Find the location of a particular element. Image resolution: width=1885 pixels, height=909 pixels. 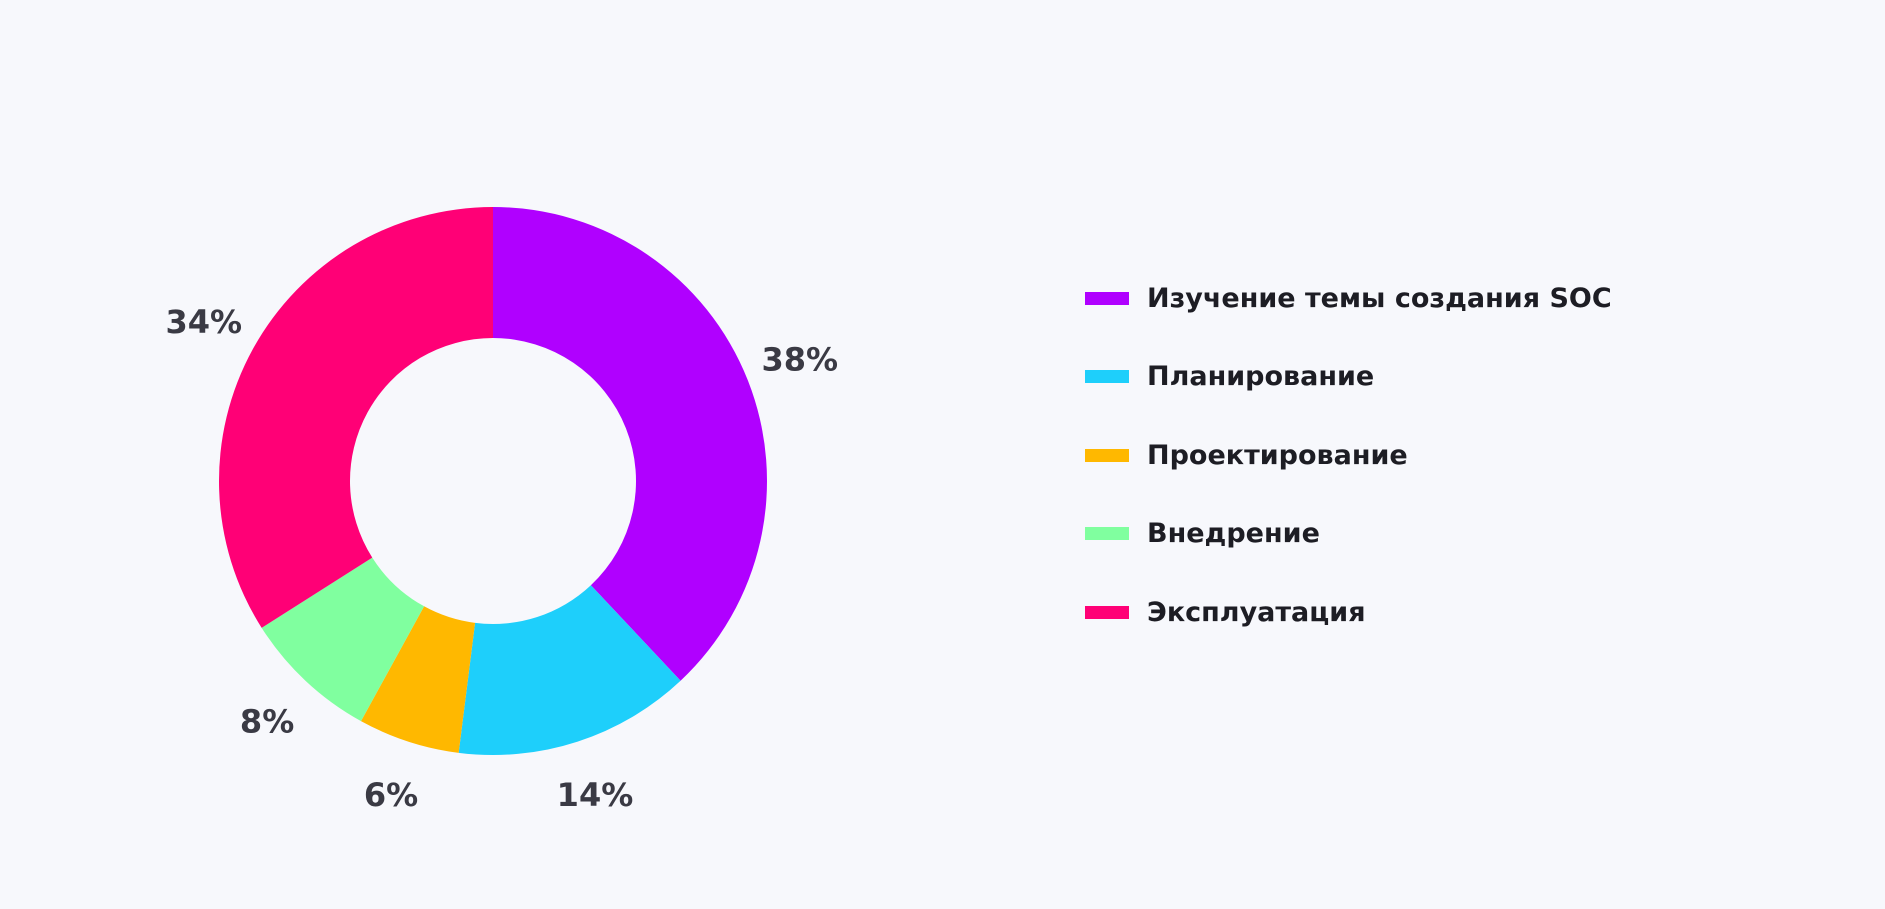

legend-item-эксплуатация: Эксплуатация is located at coordinates (1348, 612).